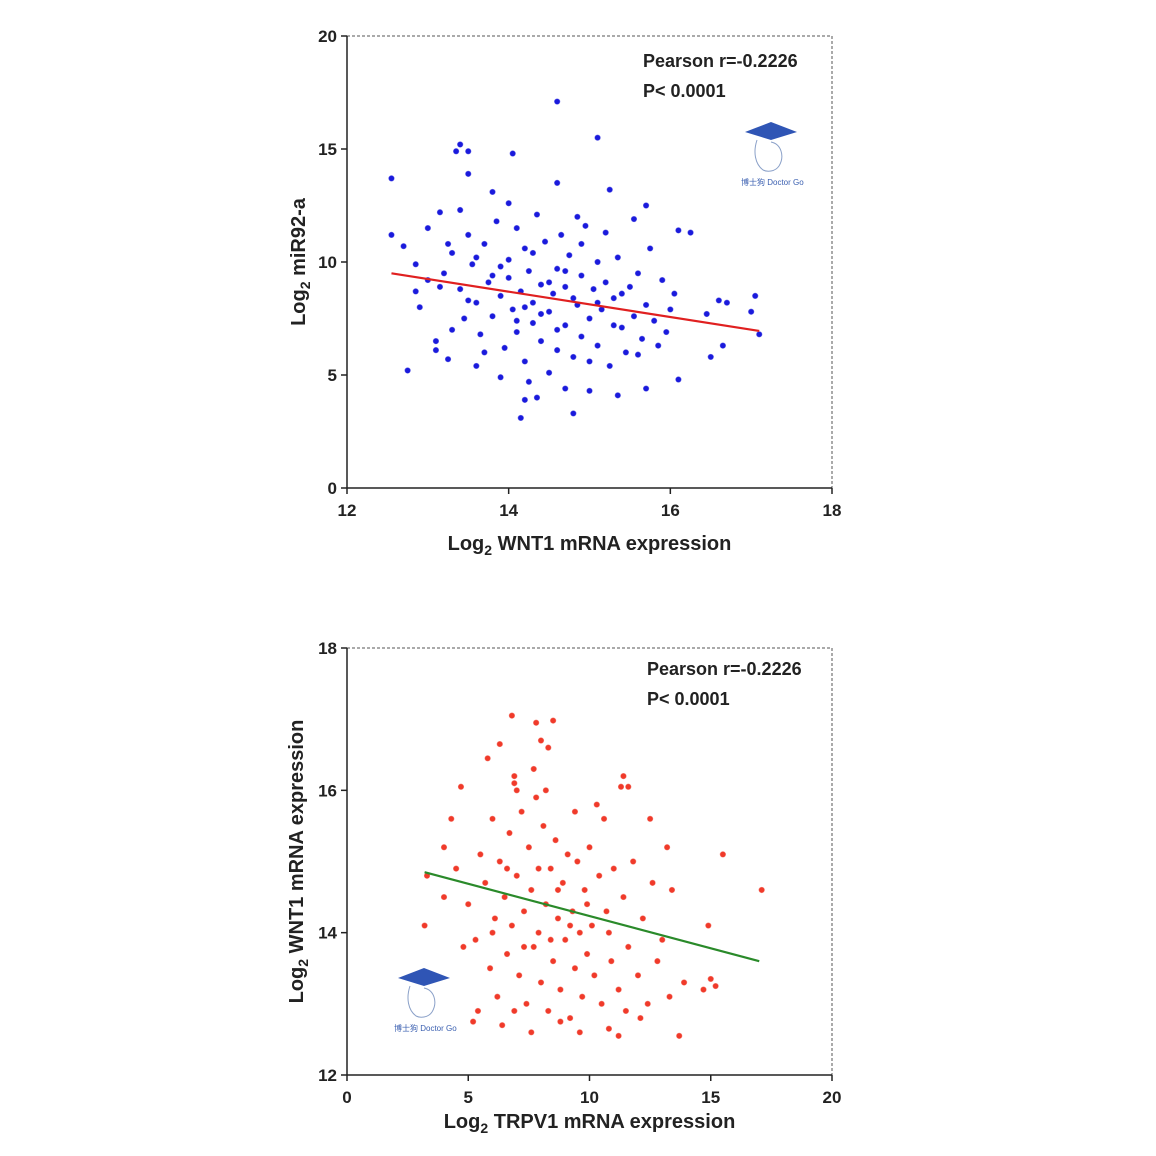 This screenshot has width=1156, height=1156. Describe the element at coordinates (670, 510) in the screenshot. I see `x-tick-label: 16` at that location.